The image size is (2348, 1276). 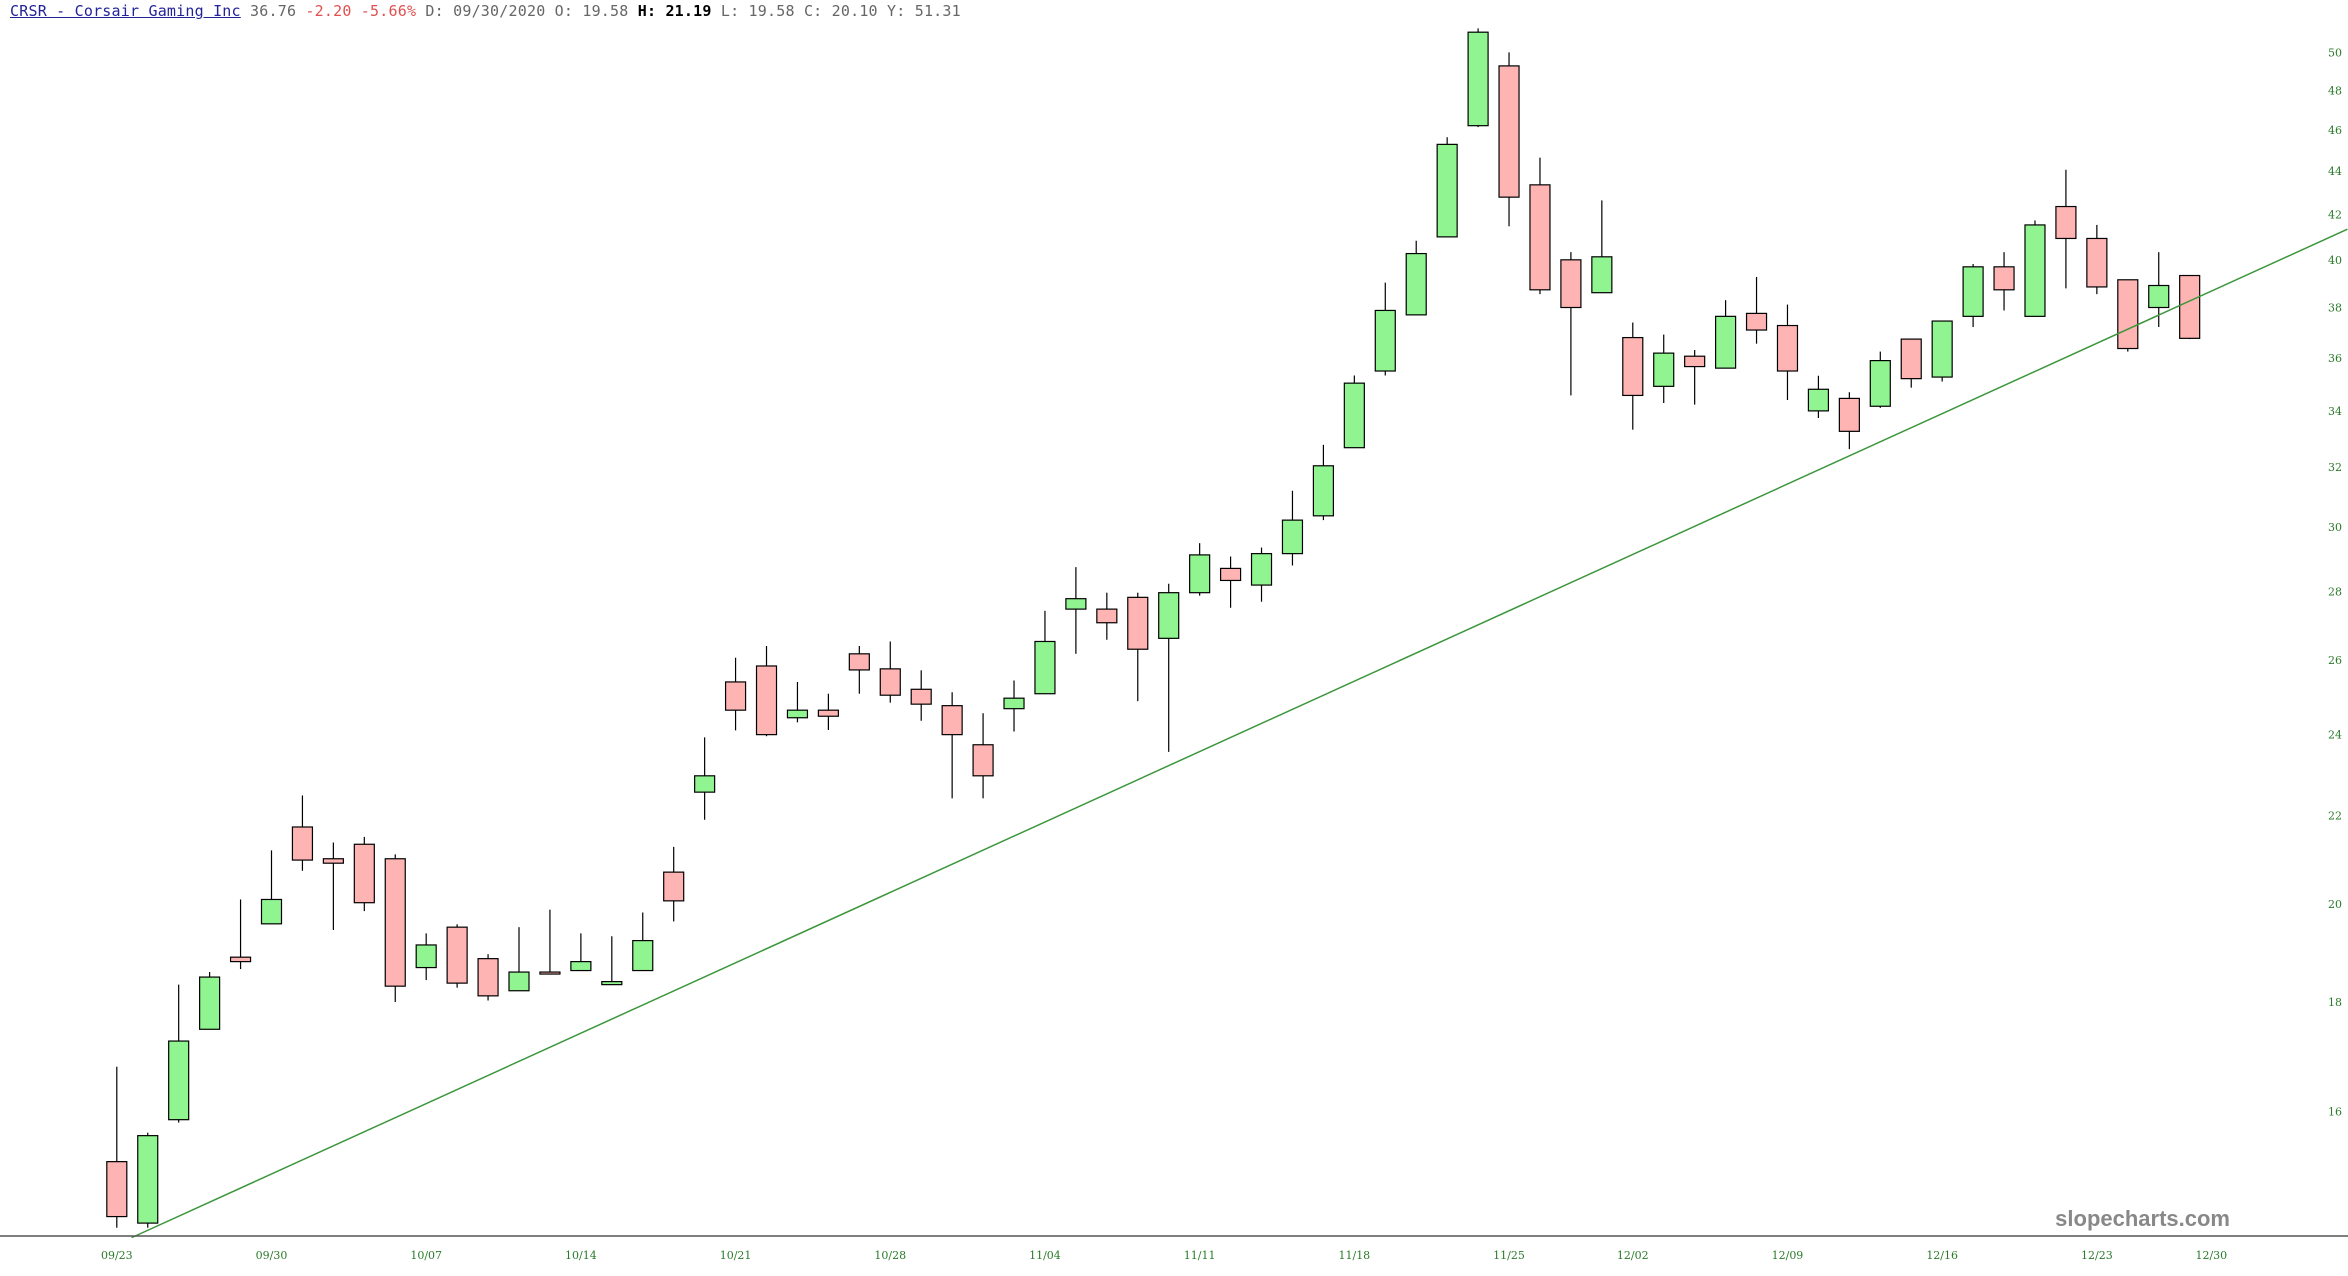 I want to click on x-tick-label: 11/18, so click(x=1354, y=1255).